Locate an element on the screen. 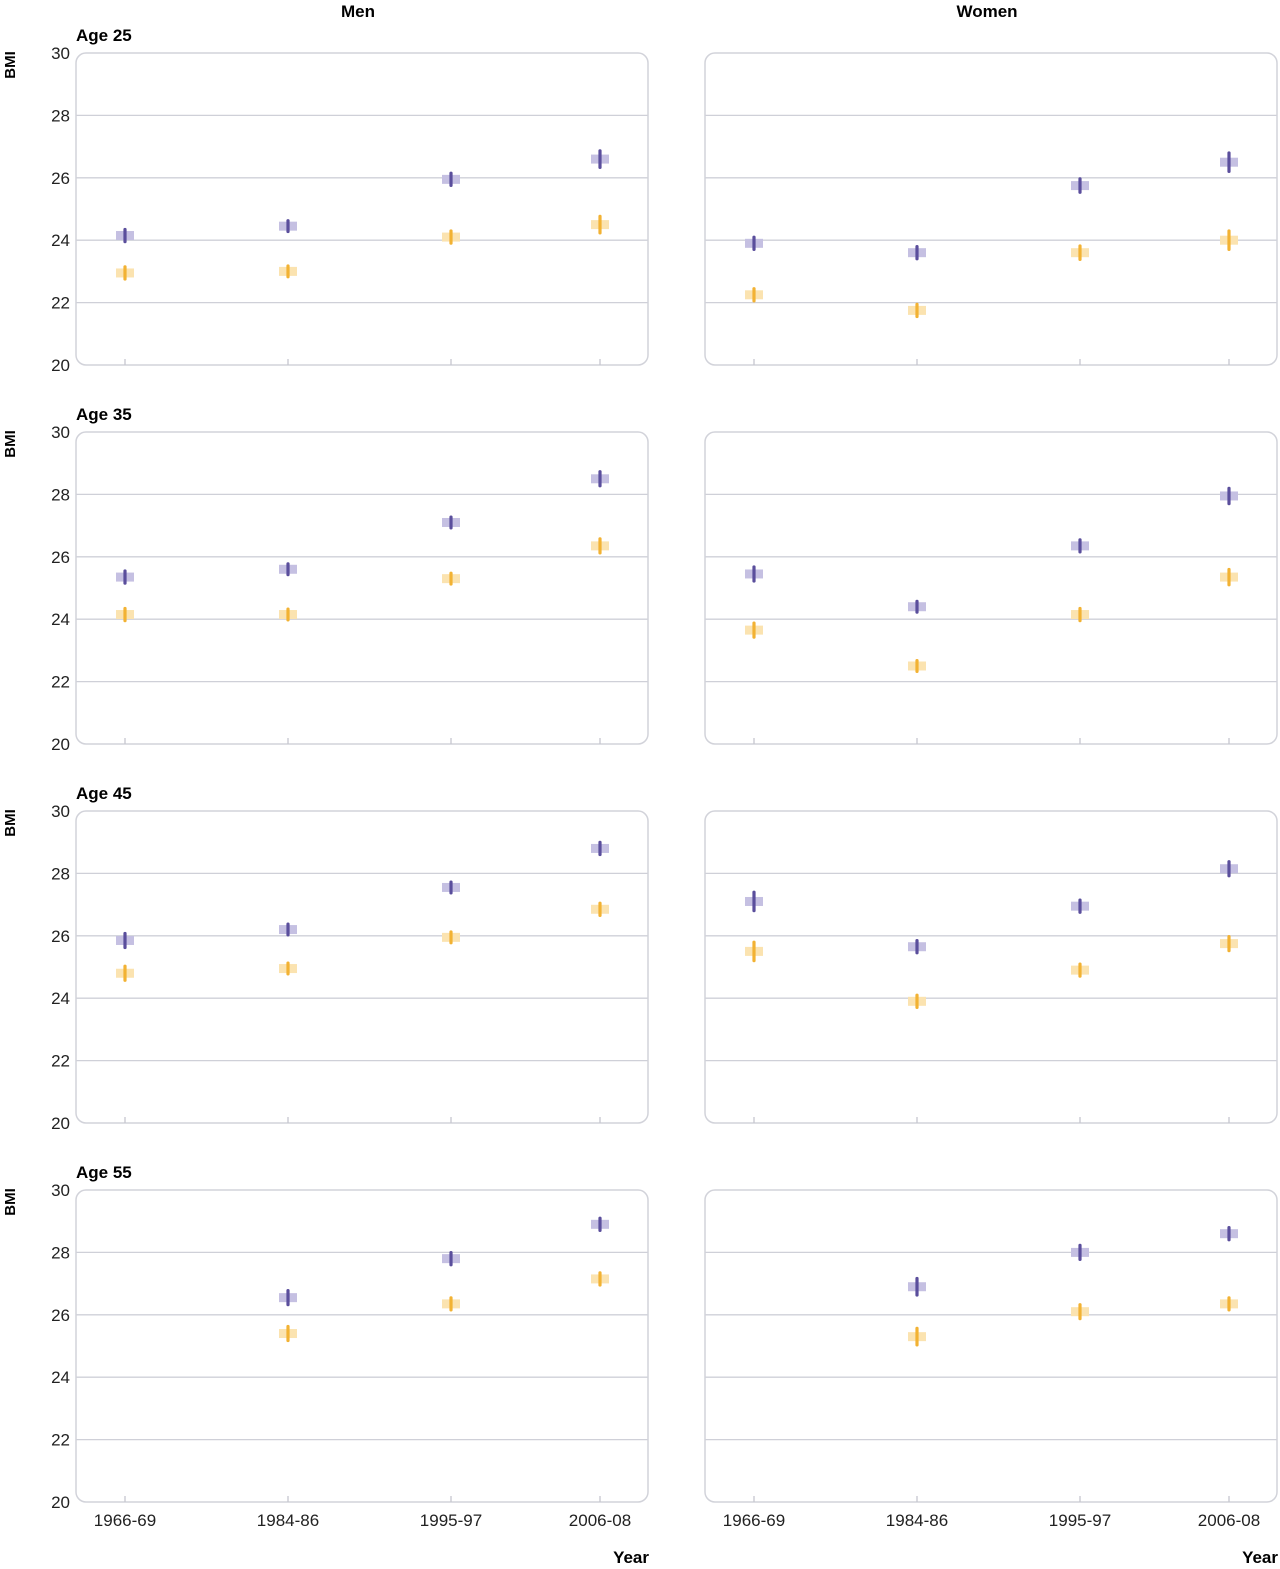 The height and width of the screenshot is (1569, 1280). row-title: Age 25 is located at coordinates (104, 35).